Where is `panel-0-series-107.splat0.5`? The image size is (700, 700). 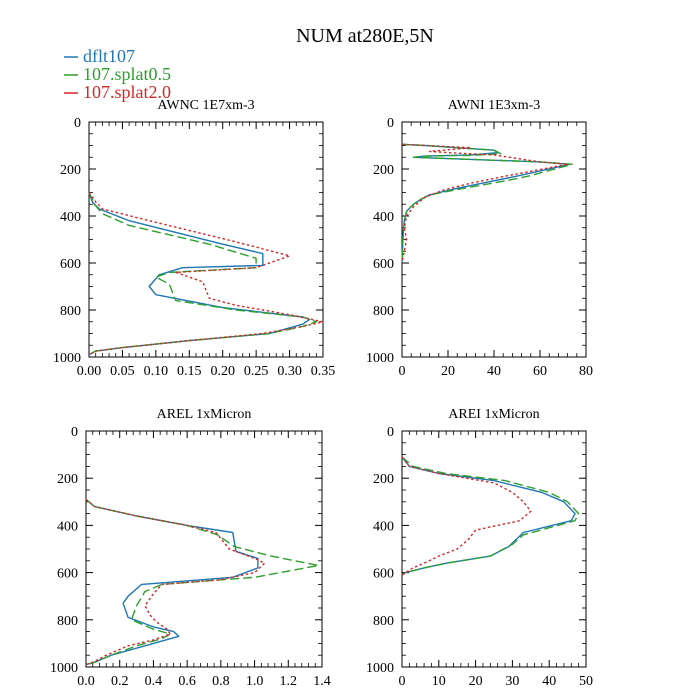
panel-0-series-107.splat0.5 is located at coordinates (202, 274).